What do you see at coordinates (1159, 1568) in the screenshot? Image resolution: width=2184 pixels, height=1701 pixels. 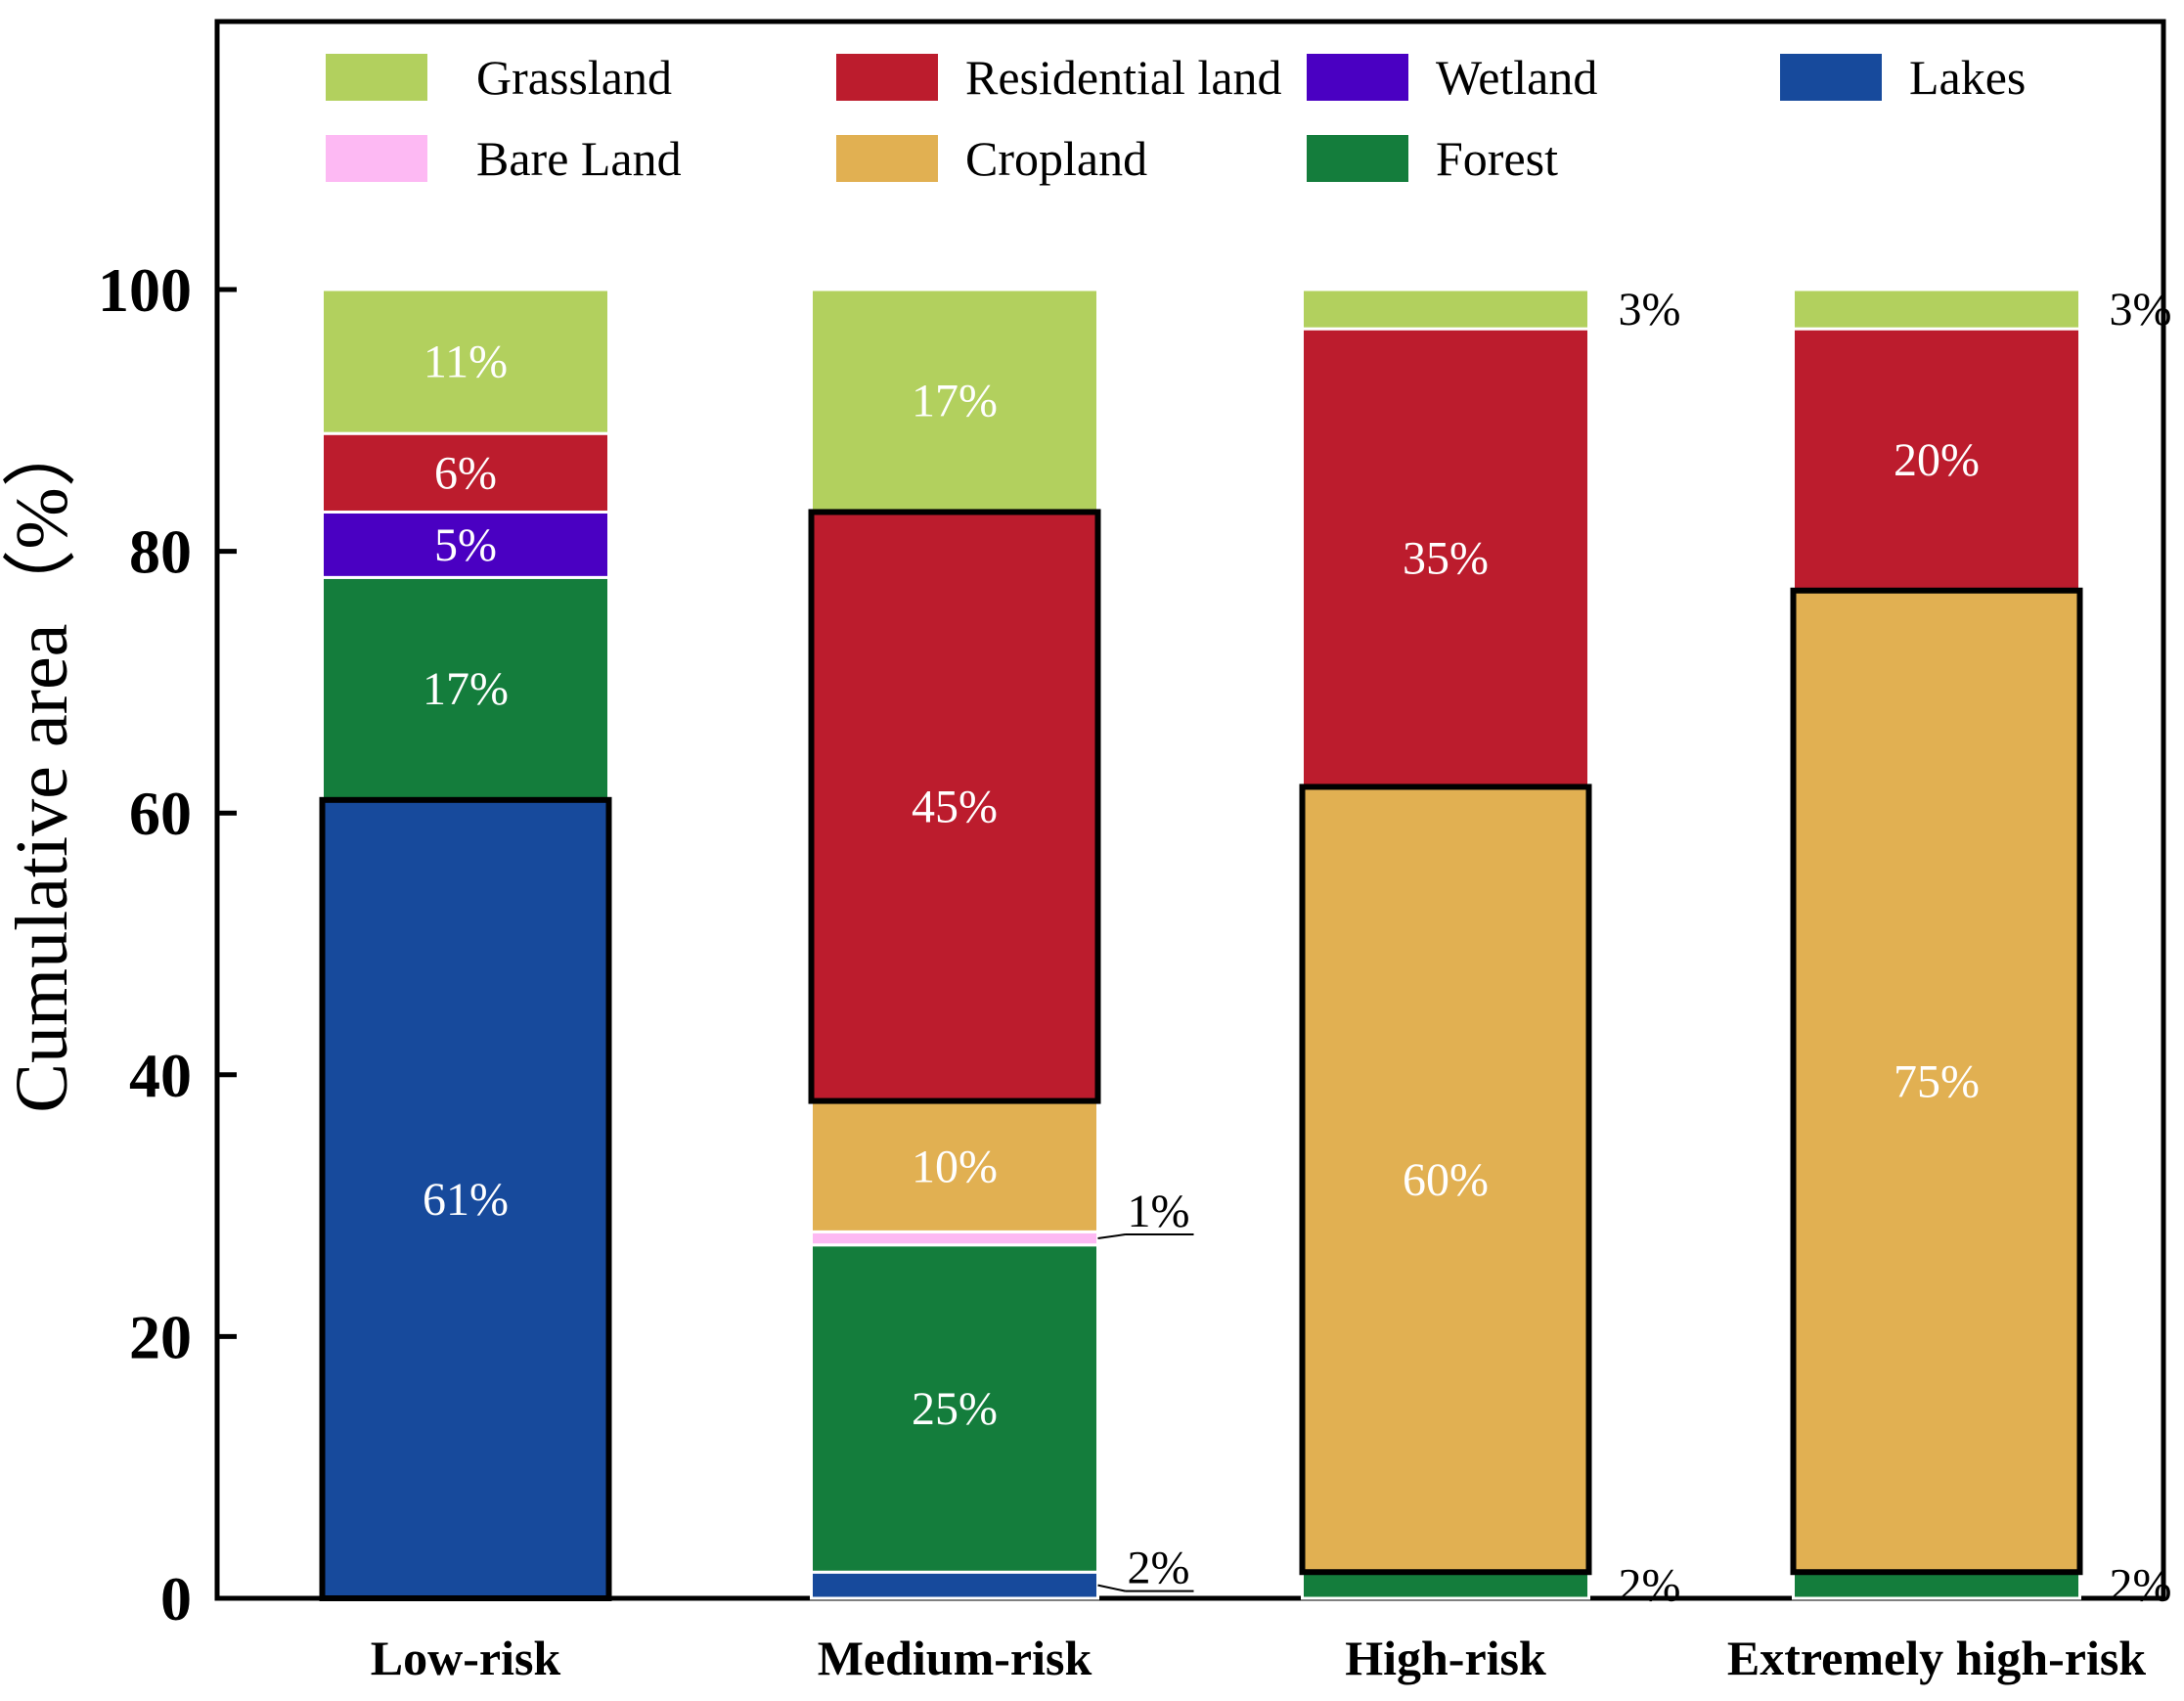 I see `bar-medium-risk-lakes-label: 2%` at bounding box center [1159, 1568].